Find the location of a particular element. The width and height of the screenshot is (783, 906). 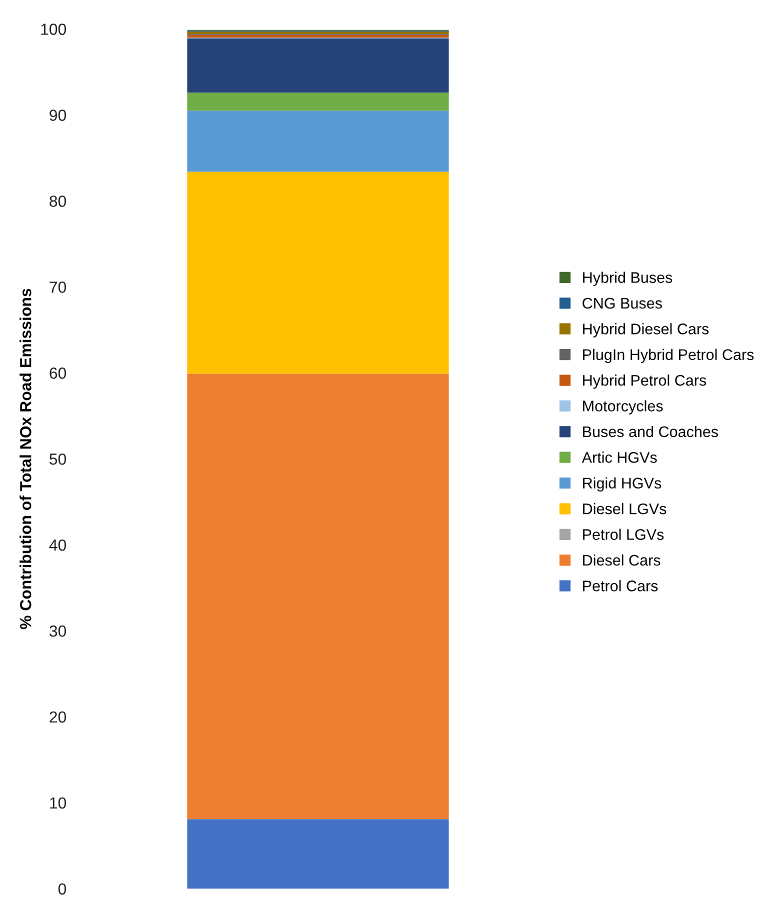

y-tick-label: 100 is located at coordinates (53, 29).